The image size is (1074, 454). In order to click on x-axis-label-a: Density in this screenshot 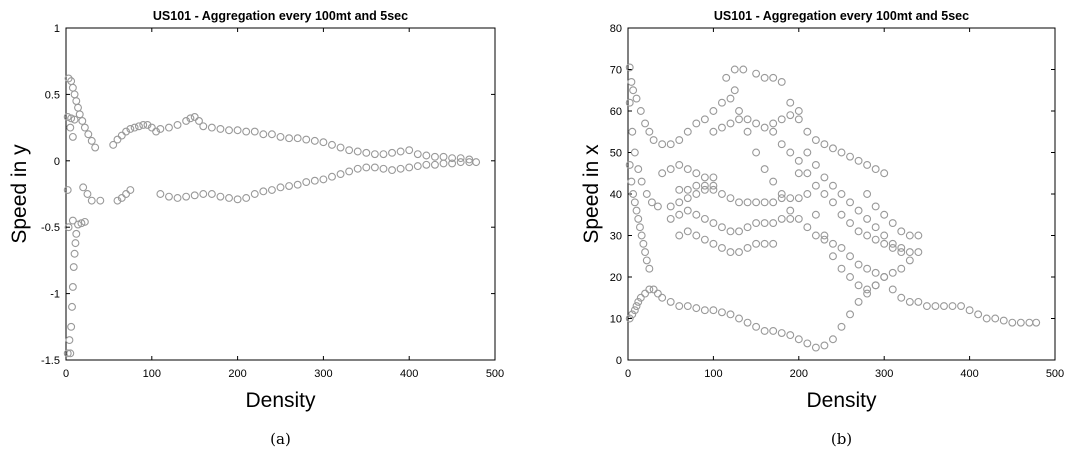, I will do `click(280, 400)`.